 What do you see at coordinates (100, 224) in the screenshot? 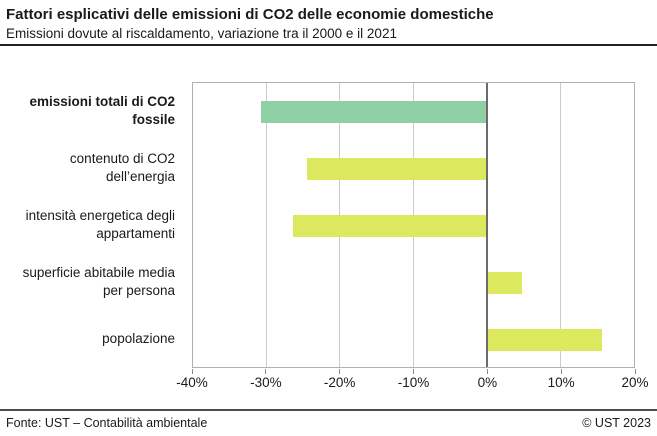
I see `category-label-2: intensità energetica degli appartamenti` at bounding box center [100, 224].